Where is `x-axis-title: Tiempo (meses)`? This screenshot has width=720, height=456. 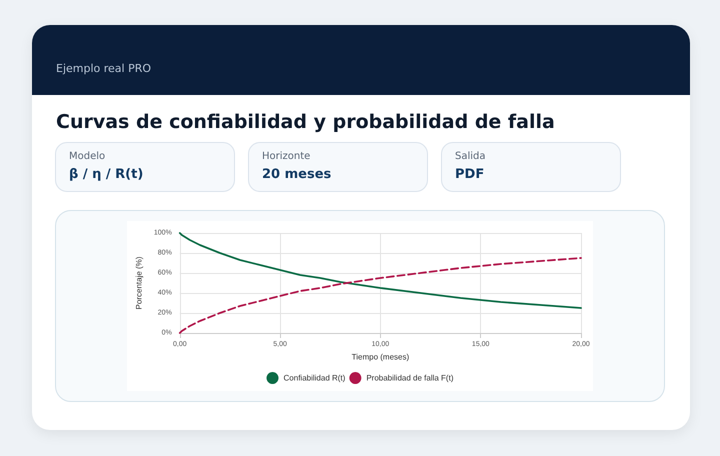 x-axis-title: Tiempo (meses) is located at coordinates (381, 357).